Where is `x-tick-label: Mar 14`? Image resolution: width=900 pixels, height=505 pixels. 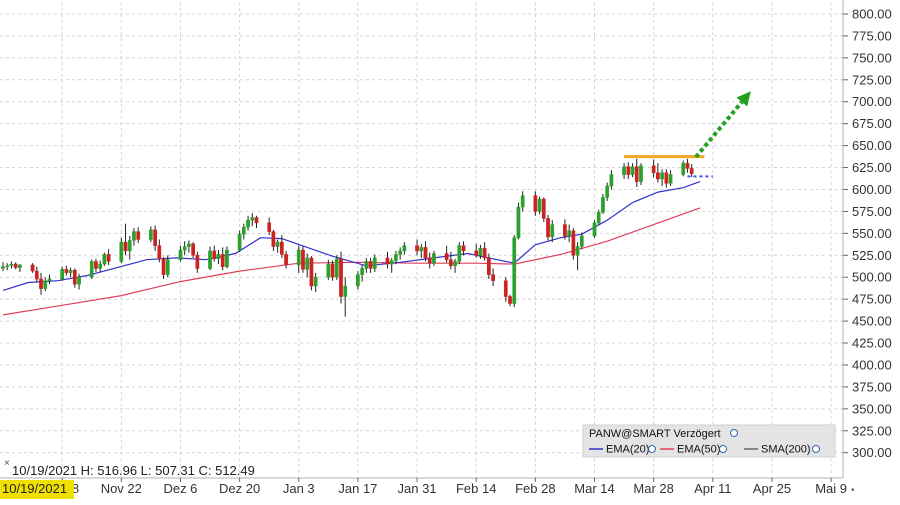
x-tick-label: Mar 14 is located at coordinates (594, 488).